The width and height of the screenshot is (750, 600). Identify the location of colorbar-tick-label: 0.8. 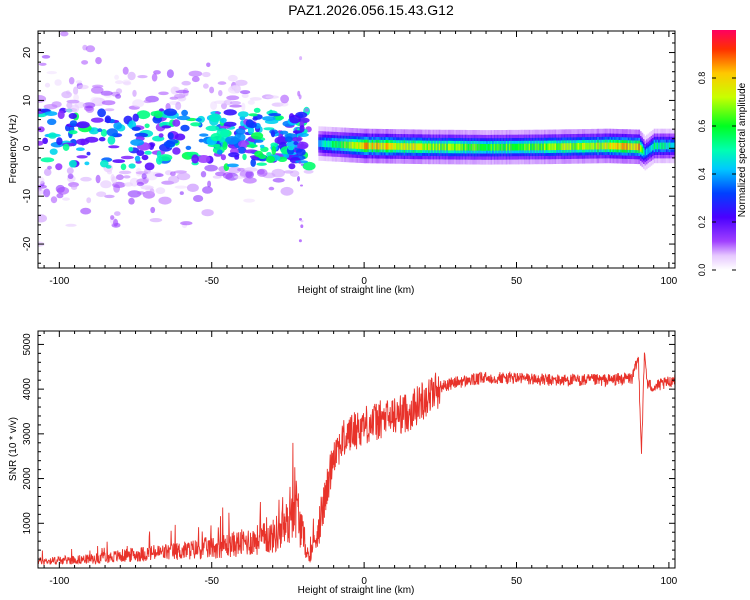
(702, 78).